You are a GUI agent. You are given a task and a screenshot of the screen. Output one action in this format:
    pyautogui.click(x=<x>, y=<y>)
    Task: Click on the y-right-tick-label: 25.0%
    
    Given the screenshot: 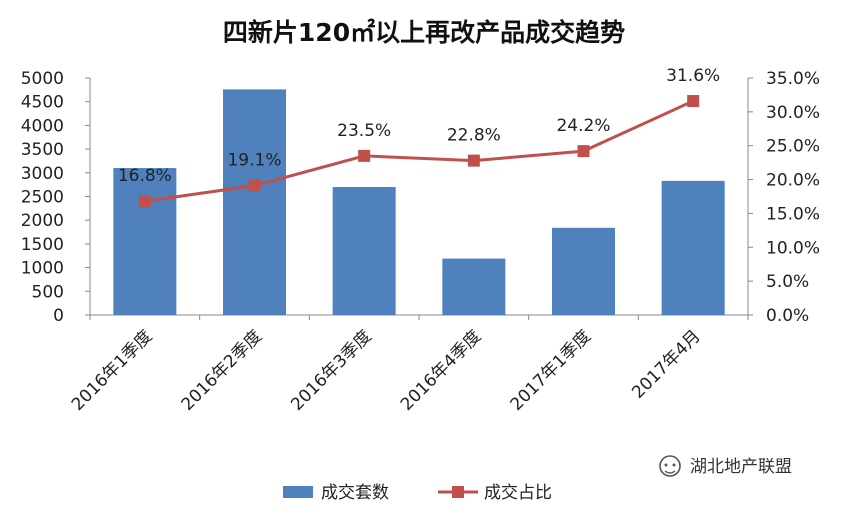 What is the action you would take?
    pyautogui.click(x=793, y=147)
    